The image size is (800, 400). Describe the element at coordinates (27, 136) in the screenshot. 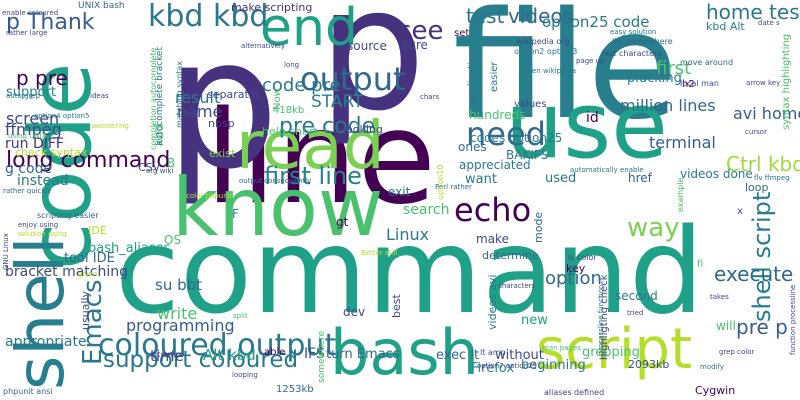

I see `cloud-word-using-unix: using UNIX` at that location.